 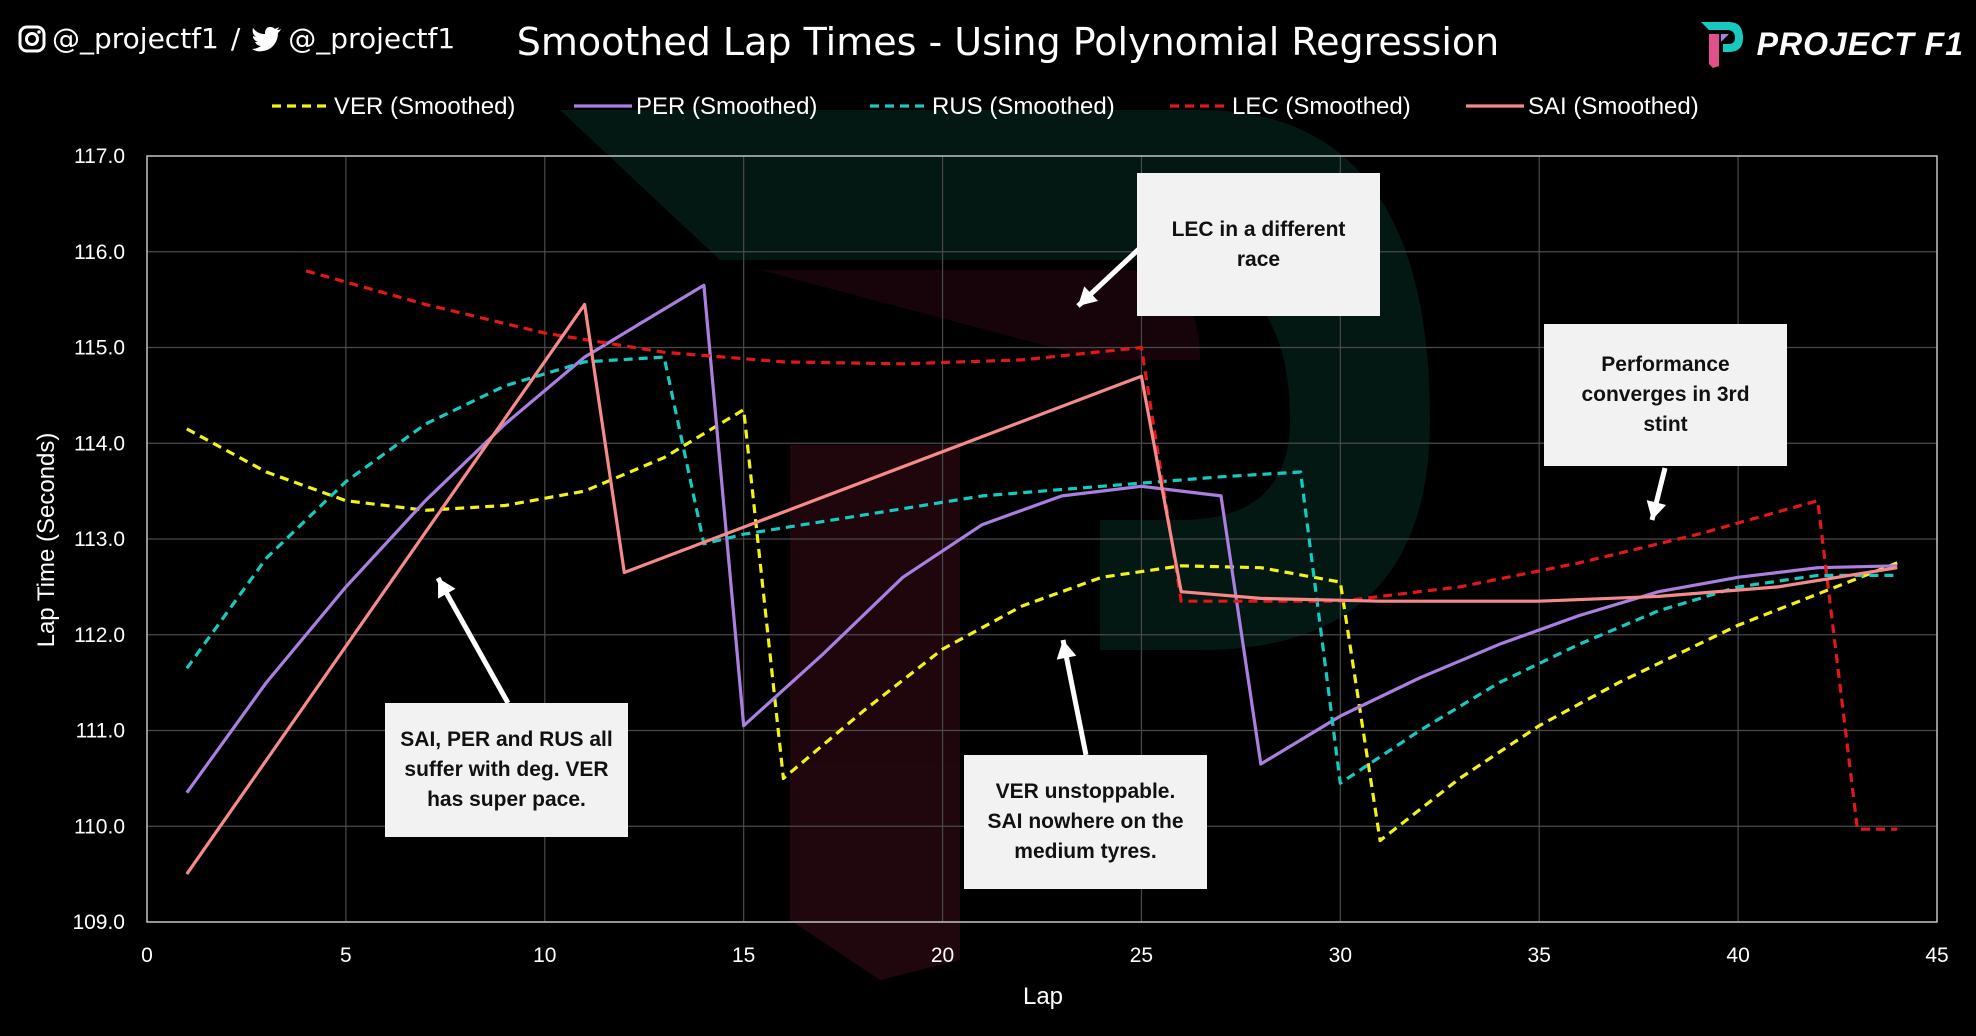 What do you see at coordinates (1721, 45) in the screenshot?
I see `project-f1-logo-icon` at bounding box center [1721, 45].